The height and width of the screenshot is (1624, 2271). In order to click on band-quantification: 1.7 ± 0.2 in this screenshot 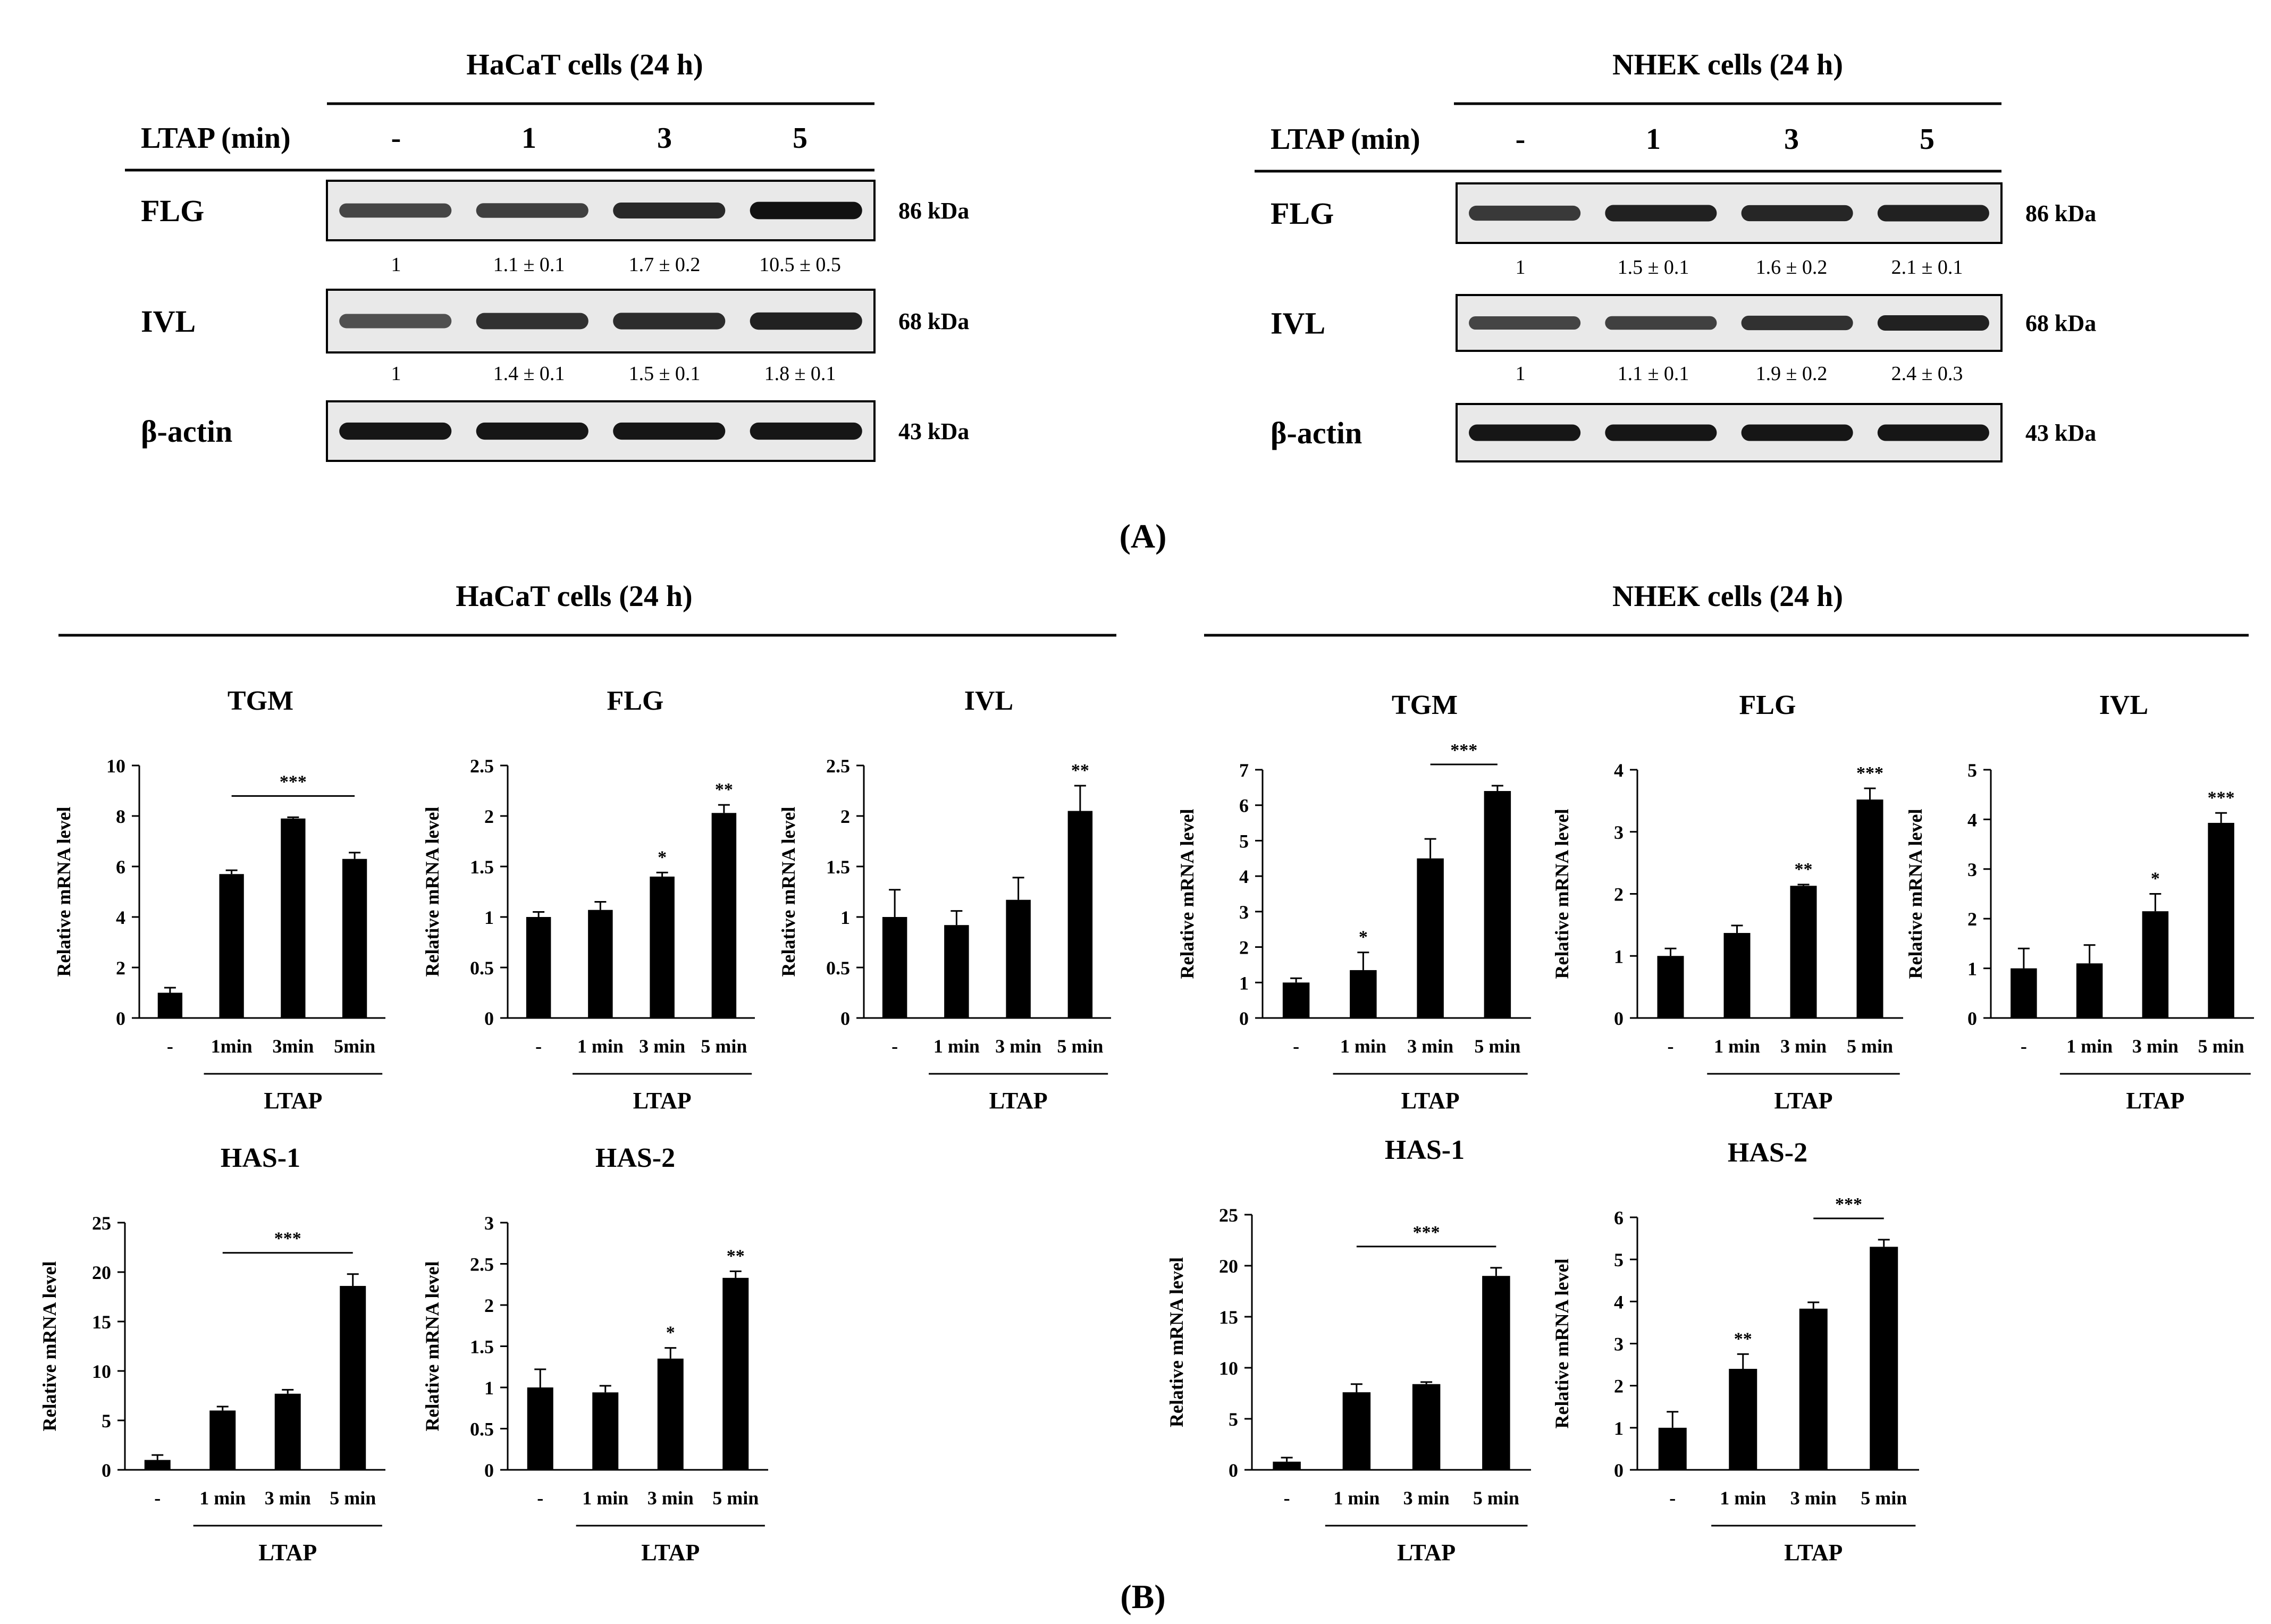, I will do `click(665, 265)`.